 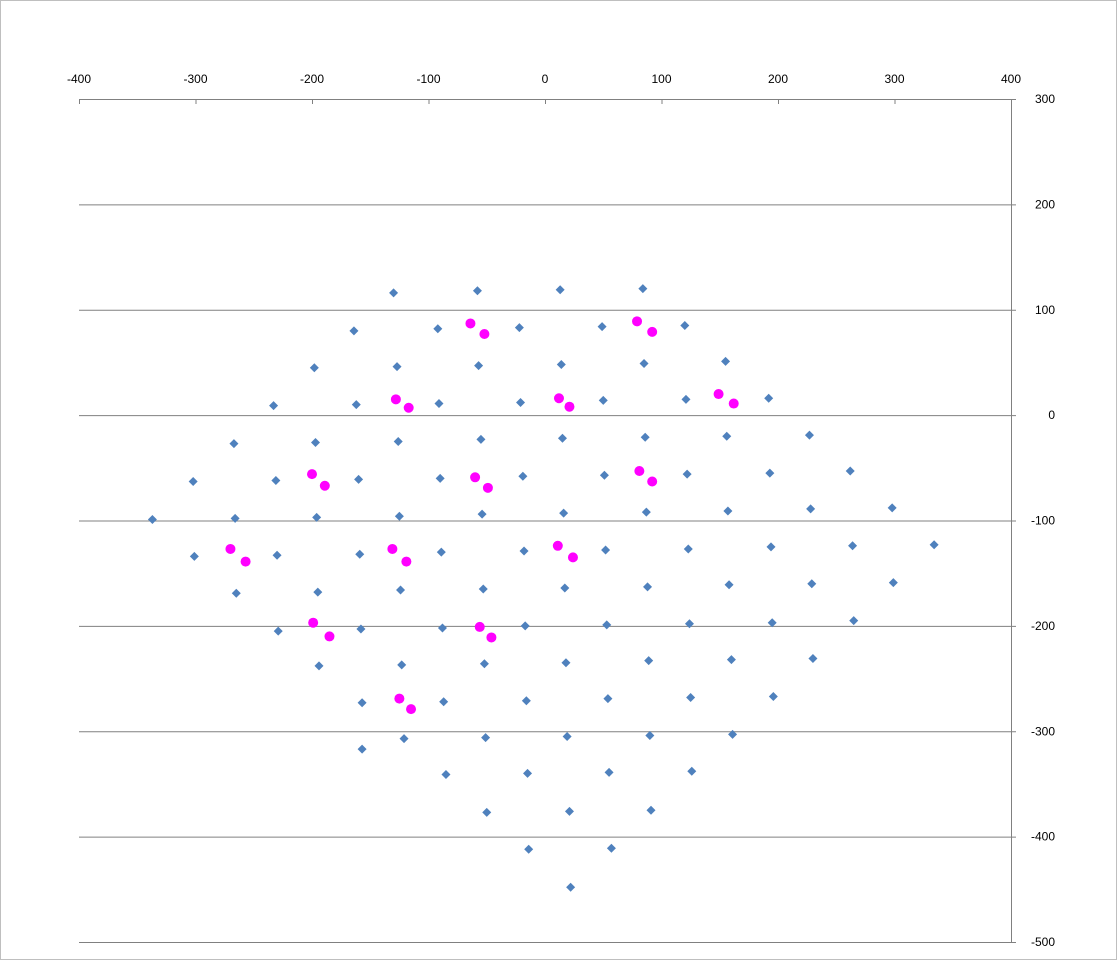 What do you see at coordinates (195, 79) in the screenshot?
I see `x-tick-label: -300` at bounding box center [195, 79].